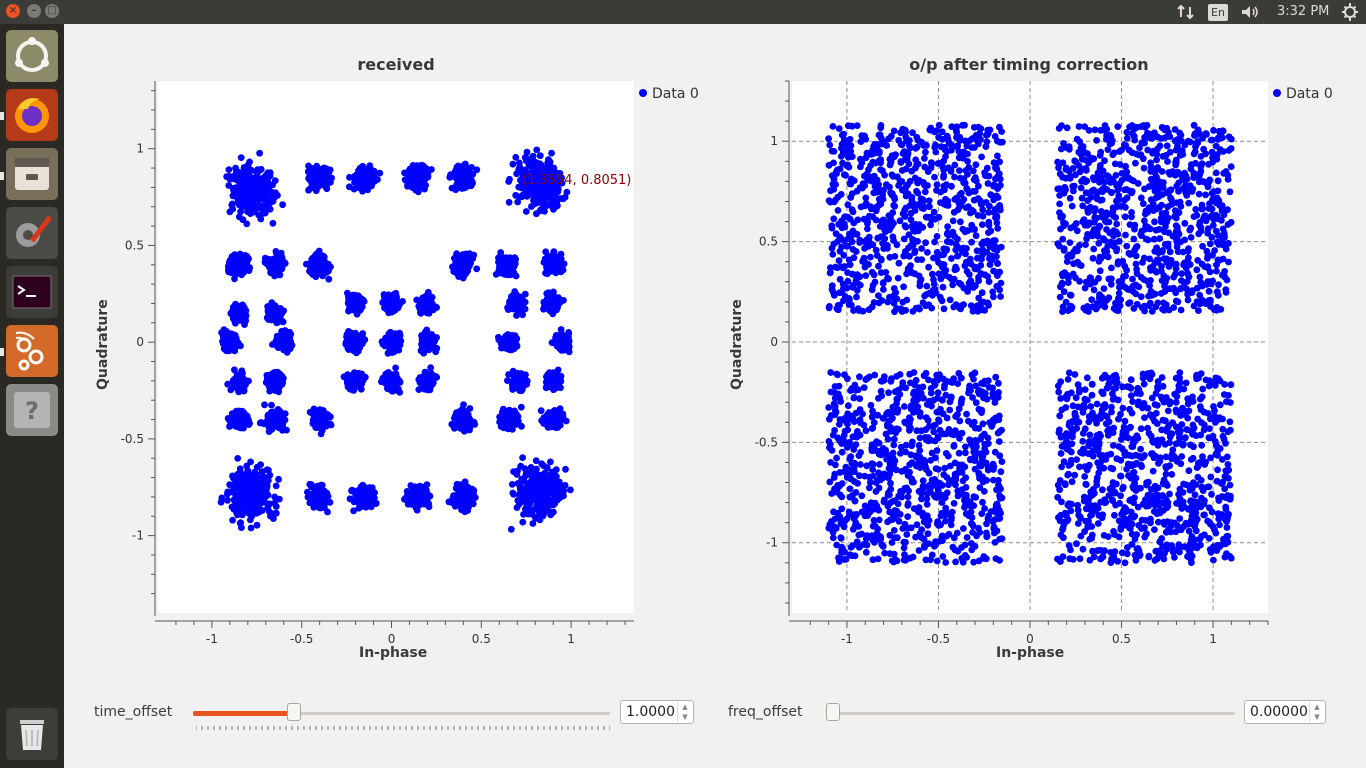 The height and width of the screenshot is (768, 1366). Describe the element at coordinates (32, 233) in the screenshot. I see `settings-icon` at that location.